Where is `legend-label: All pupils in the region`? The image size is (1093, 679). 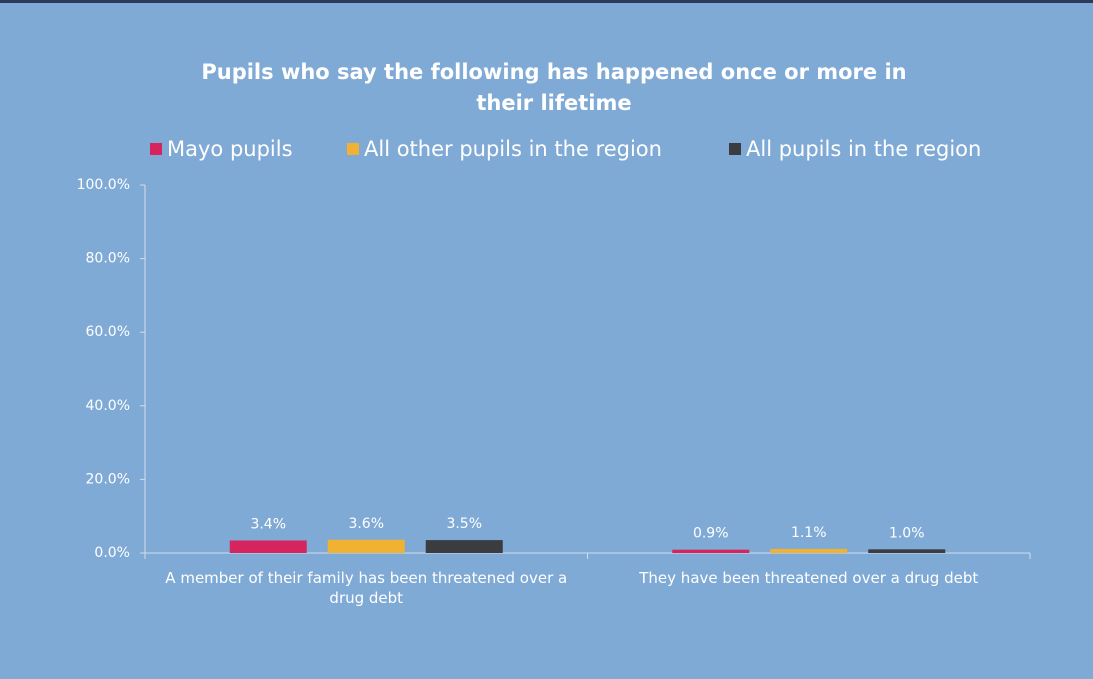
legend-label: All pupils in the region is located at coordinates (863, 149).